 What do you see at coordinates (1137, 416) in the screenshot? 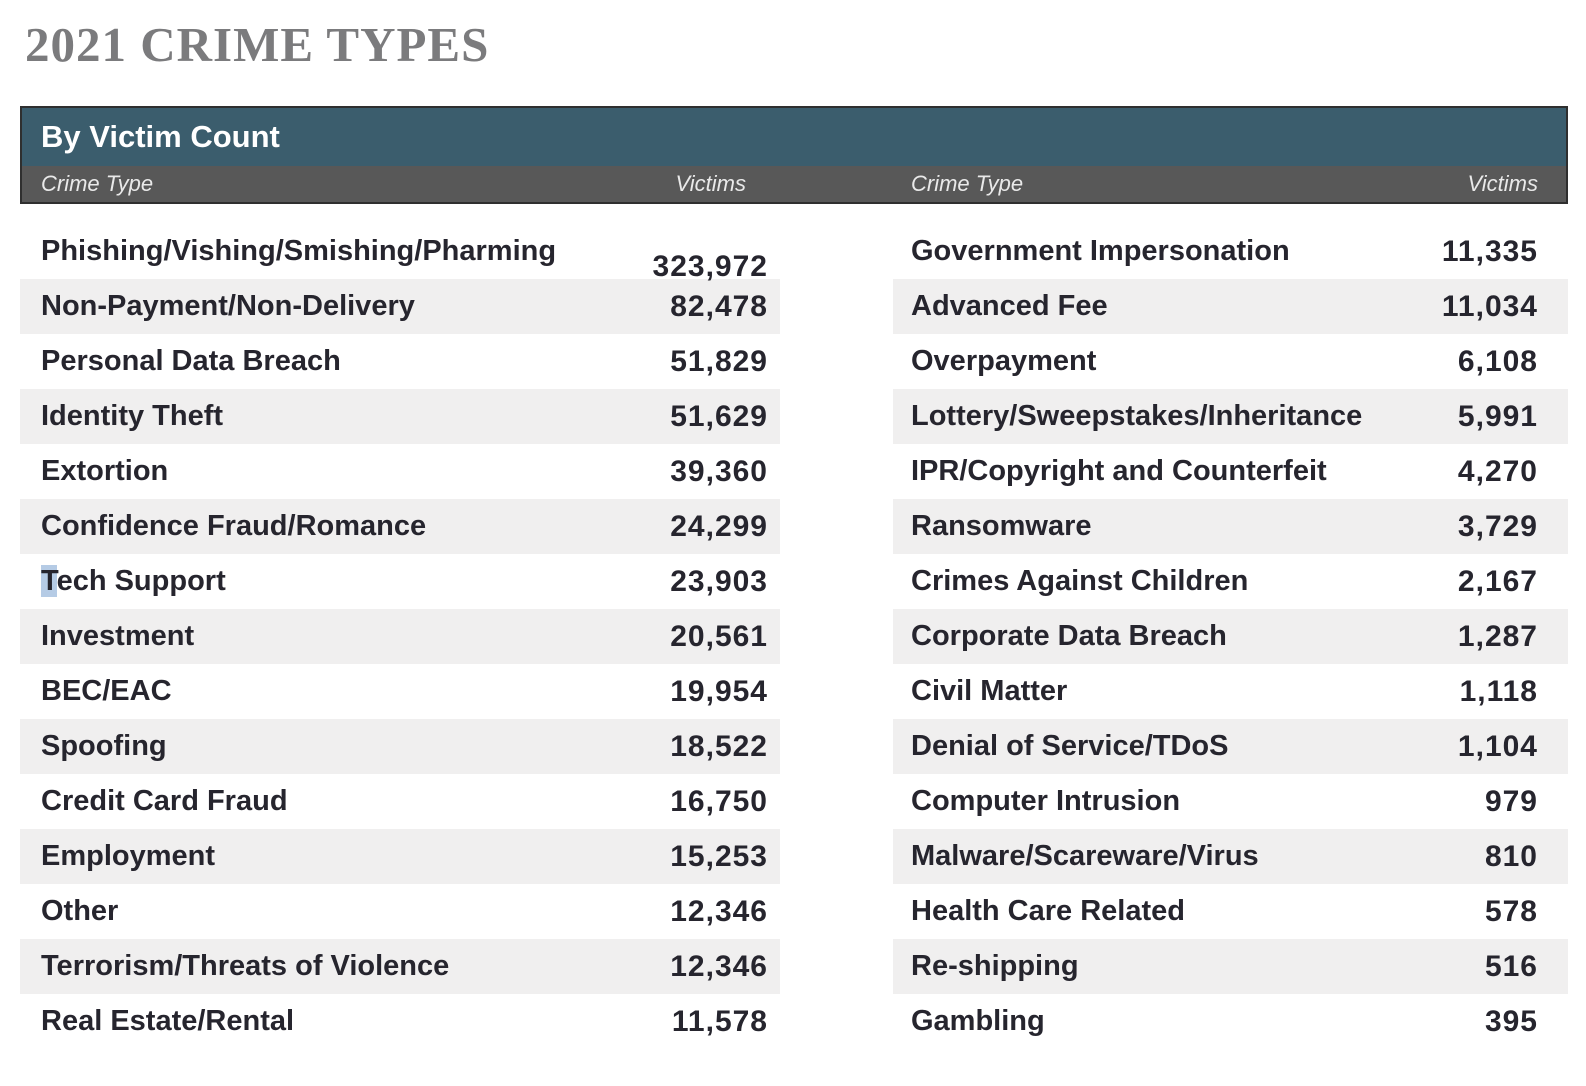
I see `crime-type-cell: Lottery/Sweepstakes/Inheritance` at bounding box center [1137, 416].